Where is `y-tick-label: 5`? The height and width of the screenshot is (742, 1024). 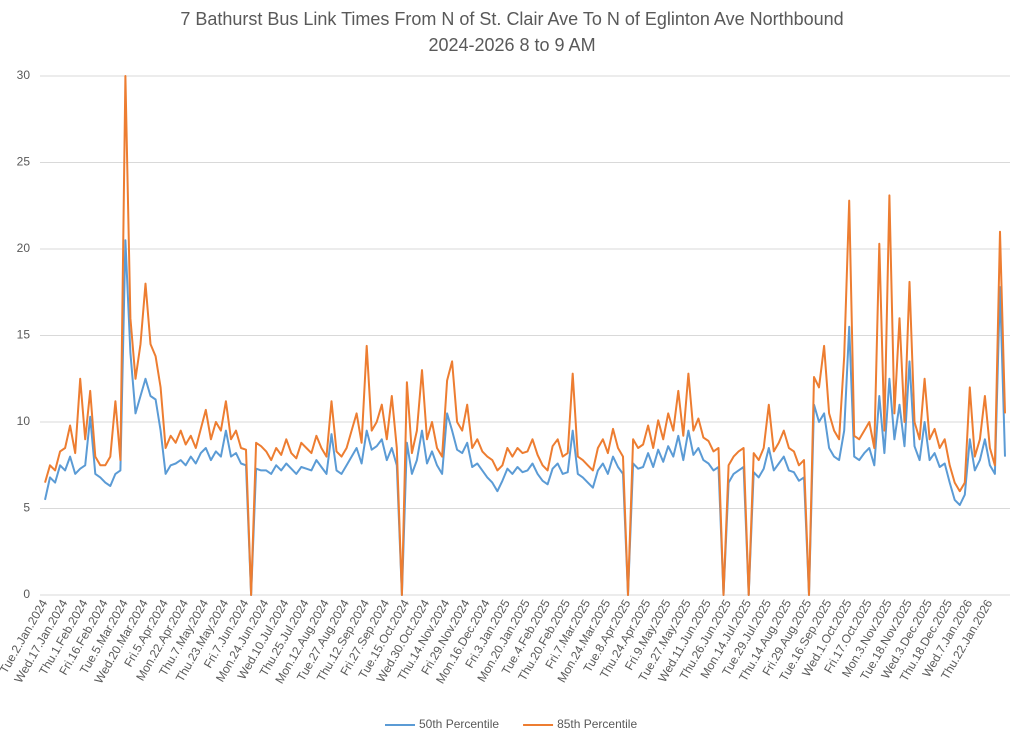
y-tick-label: 5 is located at coordinates (26, 508).